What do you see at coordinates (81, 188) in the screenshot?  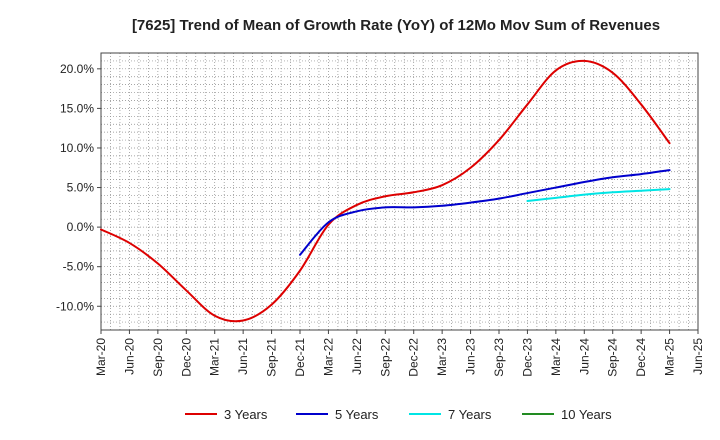 I see `y-tick-label: 5.0%` at bounding box center [81, 188].